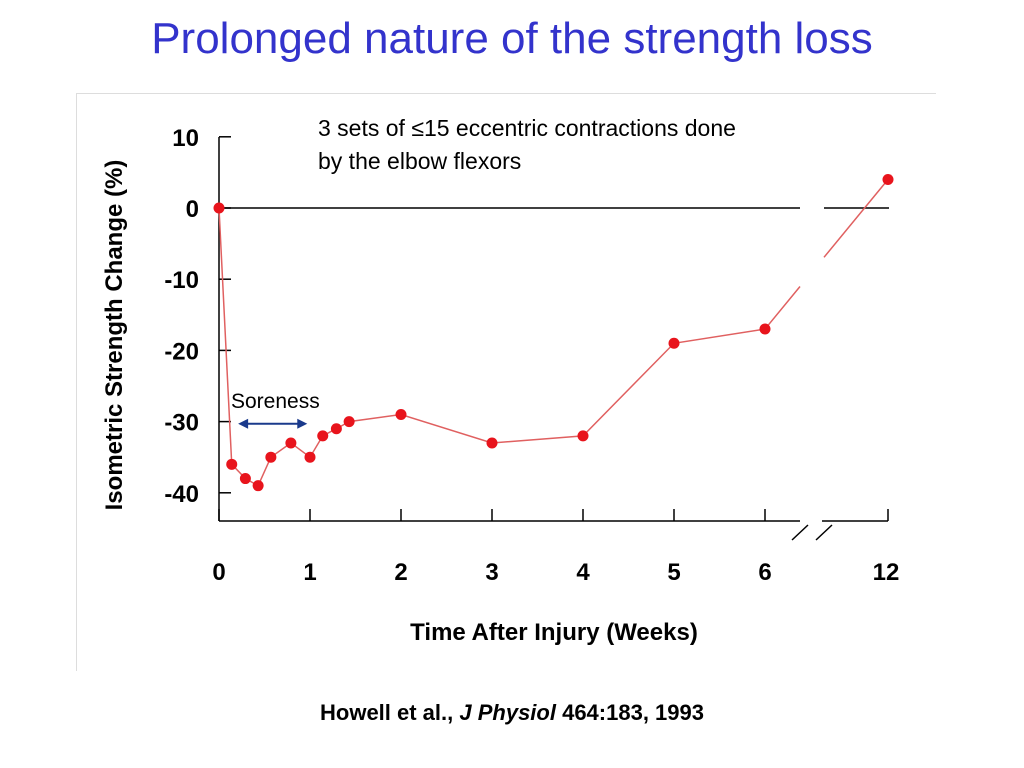  I want to click on x-tick-label: 6, so click(764, 572).